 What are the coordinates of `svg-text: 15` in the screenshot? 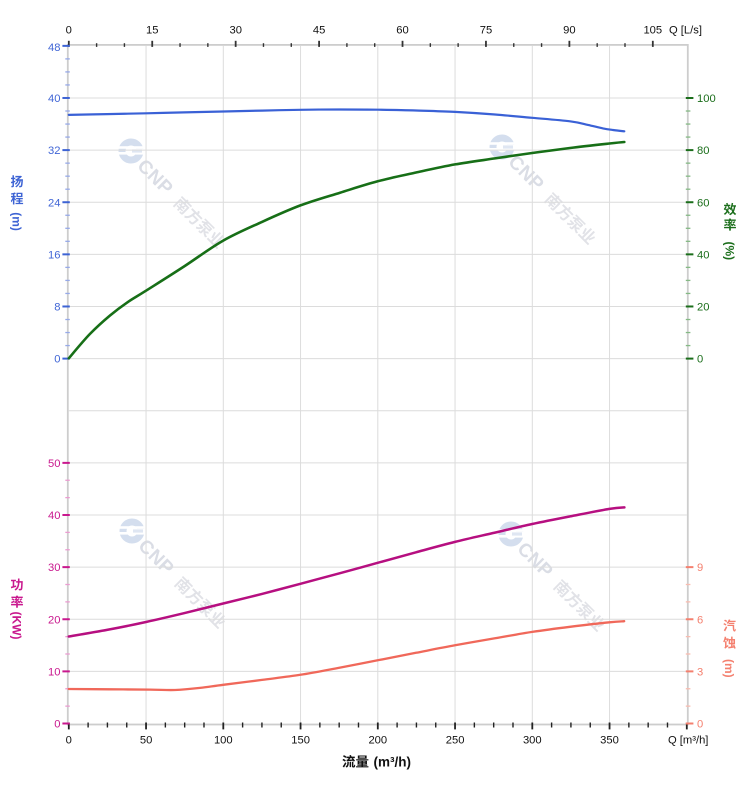 It's located at (152, 31).